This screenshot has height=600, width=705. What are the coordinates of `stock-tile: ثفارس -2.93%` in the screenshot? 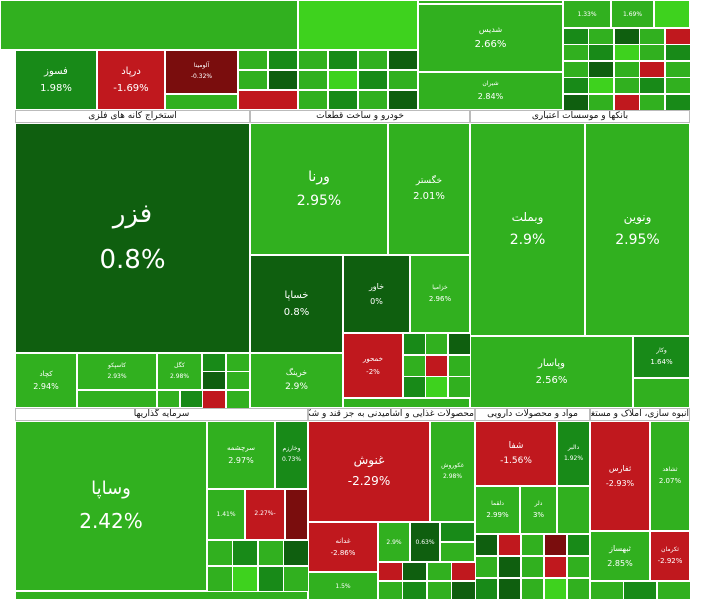 It's located at (620, 476).